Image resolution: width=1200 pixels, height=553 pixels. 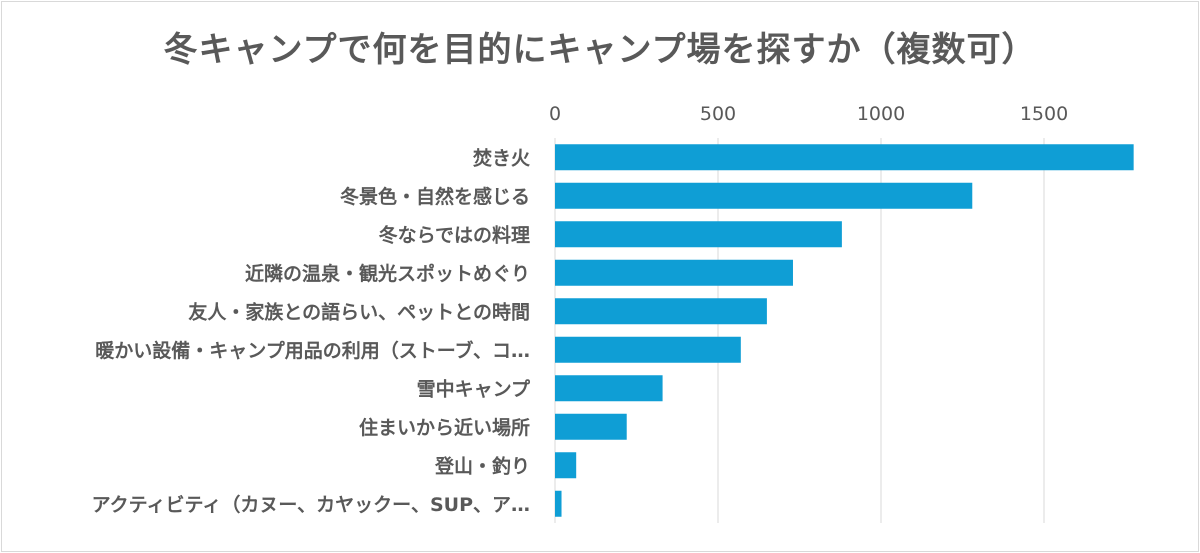 What do you see at coordinates (359, 311) in the screenshot?
I see `category-label: 友人・家族との語らい、ペットとの時間` at bounding box center [359, 311].